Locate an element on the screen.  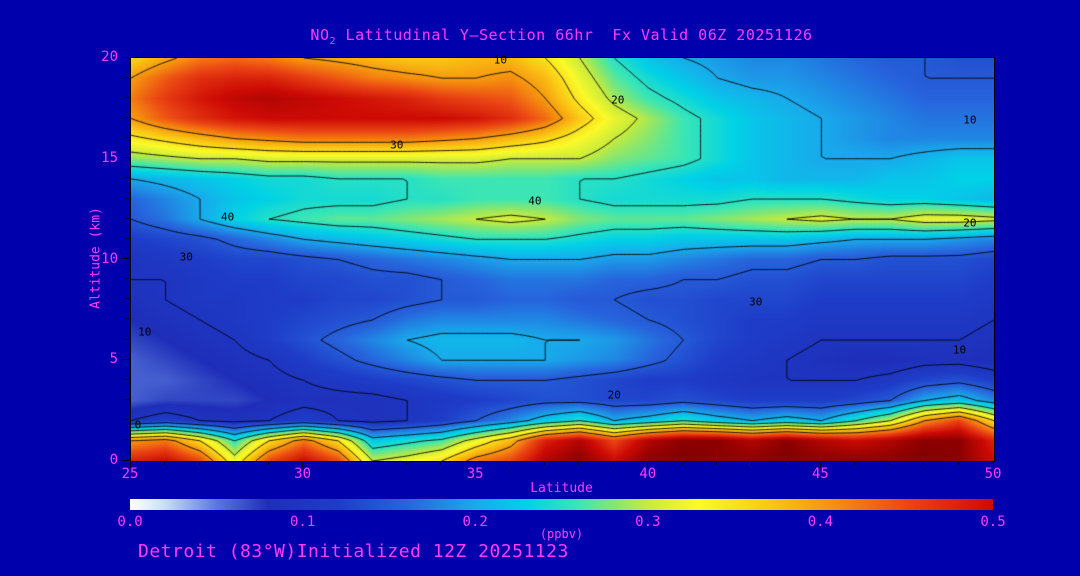
colorbar-tick-label: 0.2 is located at coordinates (475, 522).